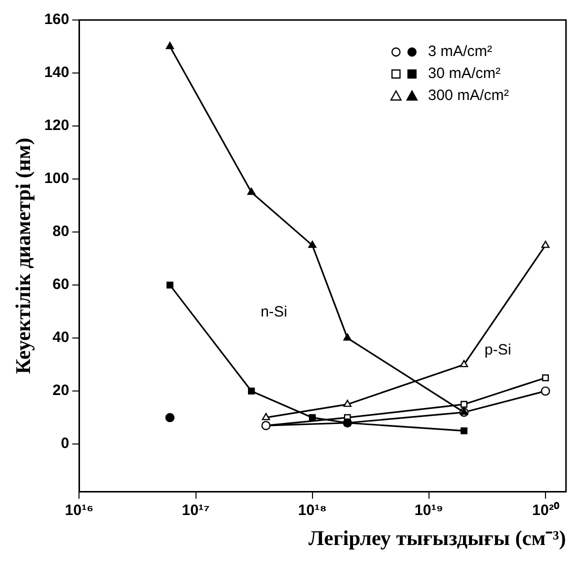 Image resolution: width=588 pixels, height=564 pixels. What do you see at coordinates (79, 510) in the screenshot?
I see `x-tick-label: 10¹⁶` at bounding box center [79, 510].